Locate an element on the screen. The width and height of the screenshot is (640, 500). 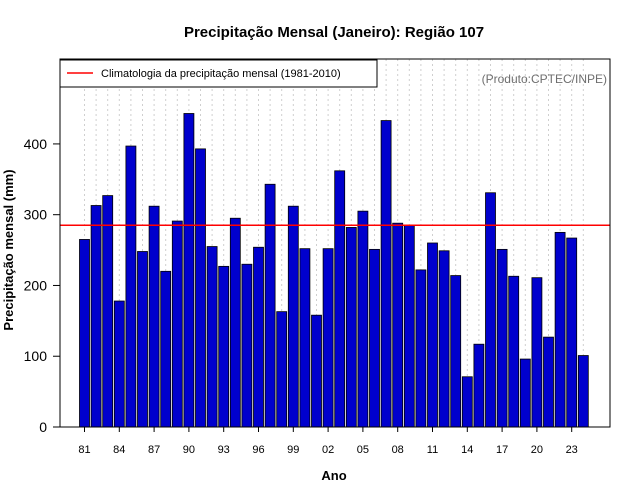
bar-2020 is located at coordinates (537, 352).